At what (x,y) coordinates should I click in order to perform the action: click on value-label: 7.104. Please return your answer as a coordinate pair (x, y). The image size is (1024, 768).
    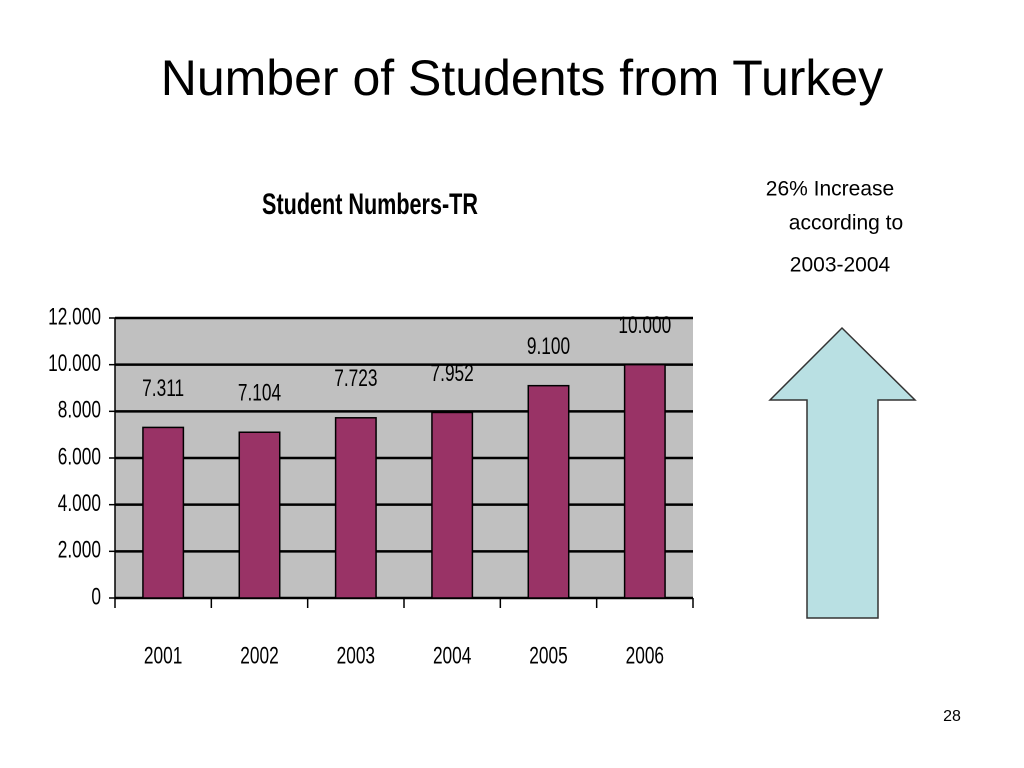
    Looking at the image, I should click on (260, 393).